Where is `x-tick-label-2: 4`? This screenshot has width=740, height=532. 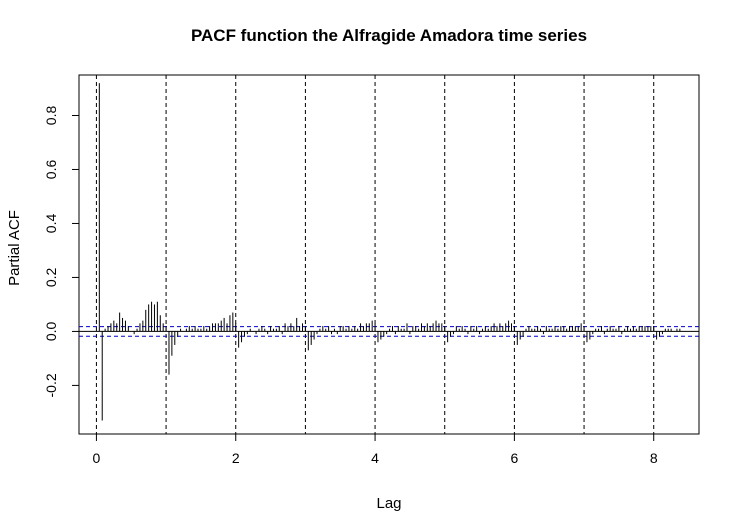
x-tick-label-2: 4 is located at coordinates (375, 458).